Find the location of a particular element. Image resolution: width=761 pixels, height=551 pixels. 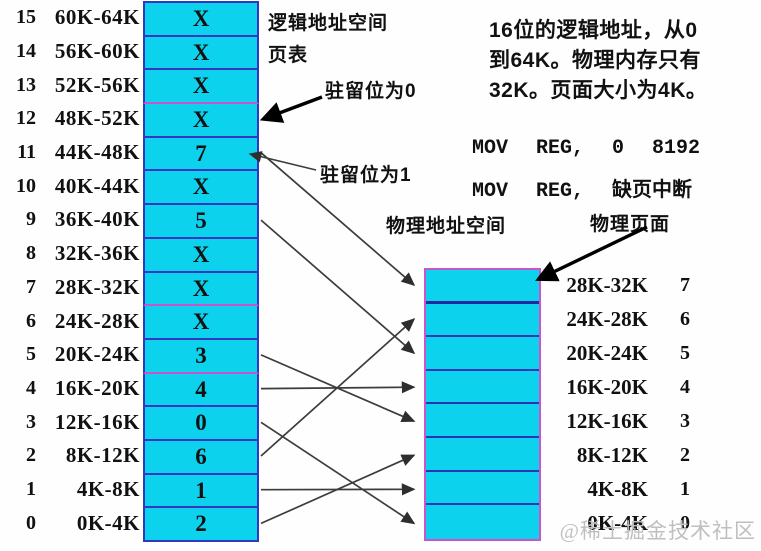

logical-address-range: 8K-12K is located at coordinates (102, 455).